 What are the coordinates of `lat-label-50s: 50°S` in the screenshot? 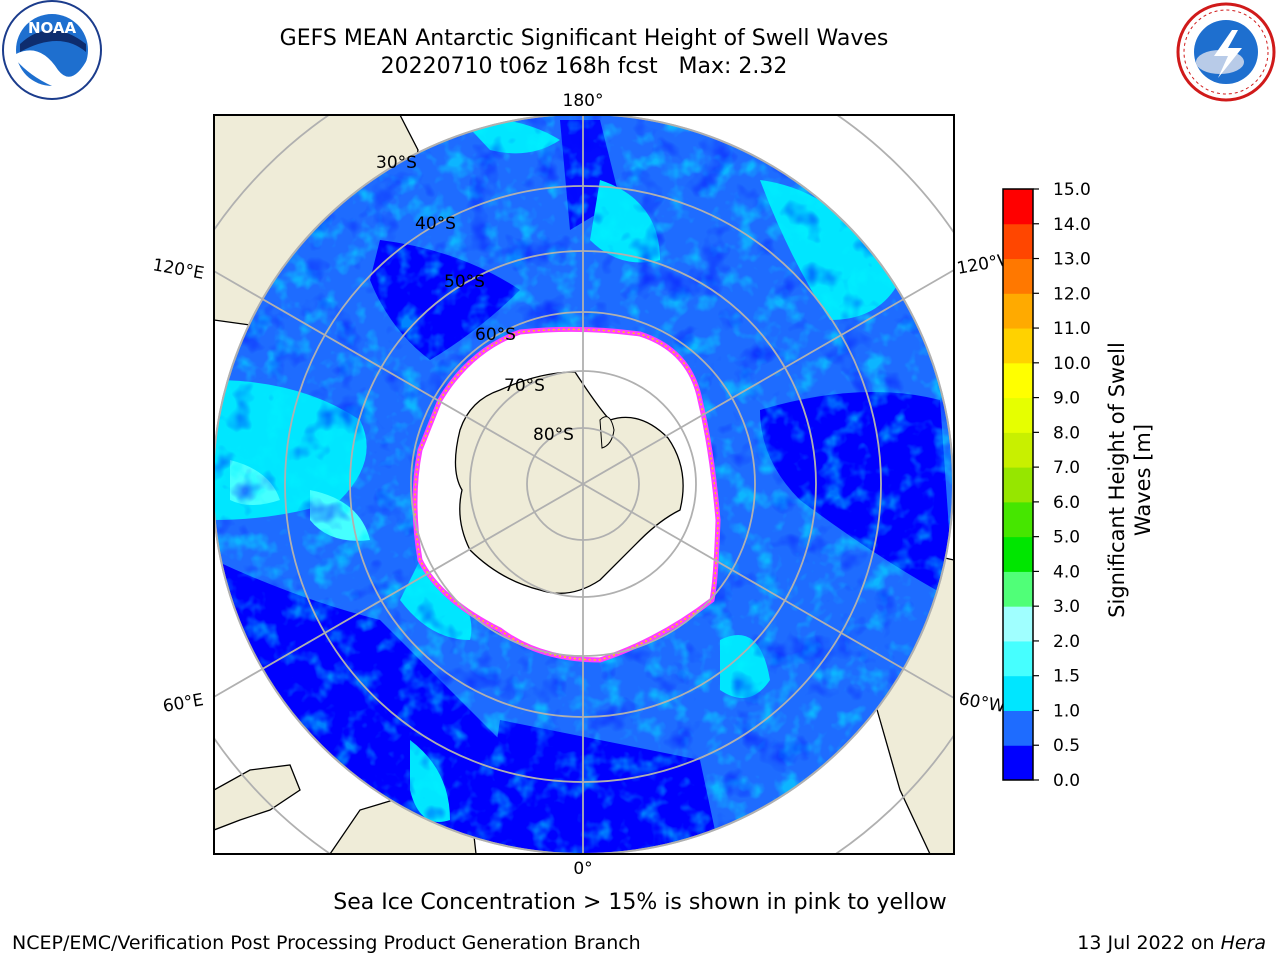 It's located at (464, 282).